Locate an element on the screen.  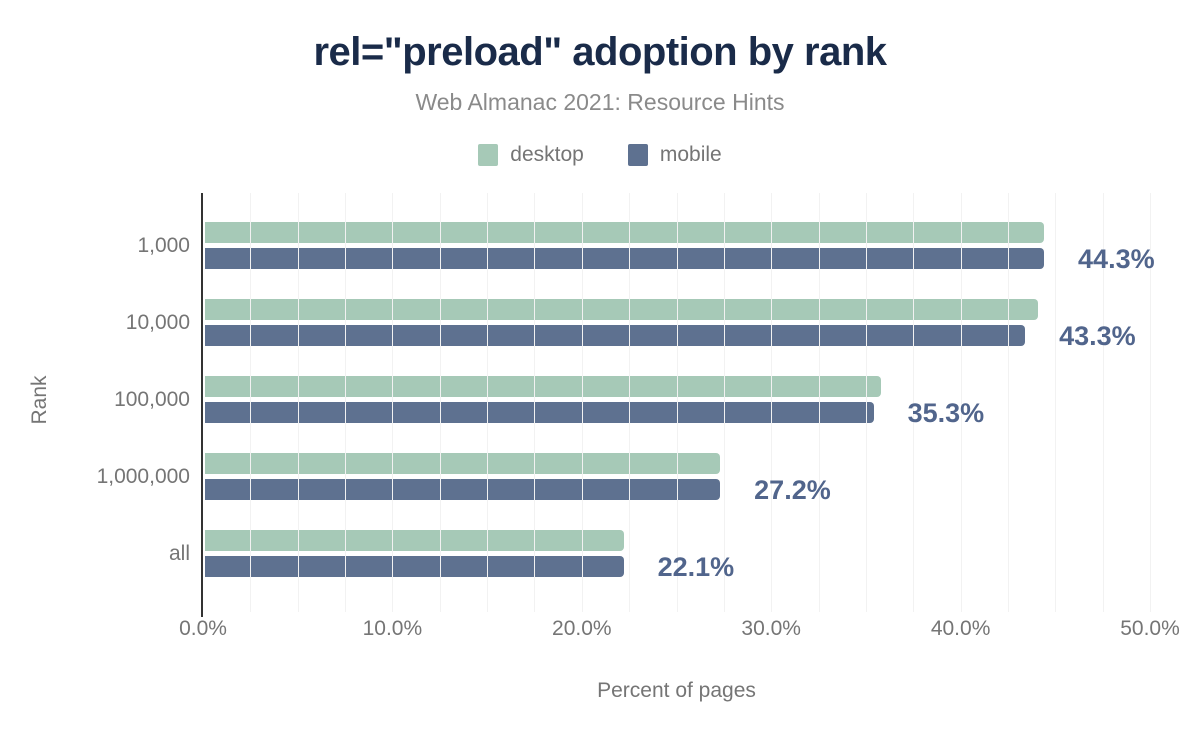
y-tick-label: all is located at coordinates (179, 553).